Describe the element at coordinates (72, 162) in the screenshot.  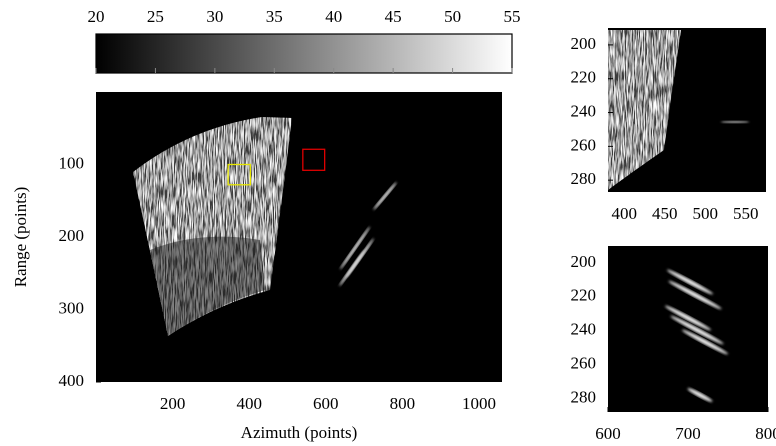
I see `y-tick-label: 100` at that location.